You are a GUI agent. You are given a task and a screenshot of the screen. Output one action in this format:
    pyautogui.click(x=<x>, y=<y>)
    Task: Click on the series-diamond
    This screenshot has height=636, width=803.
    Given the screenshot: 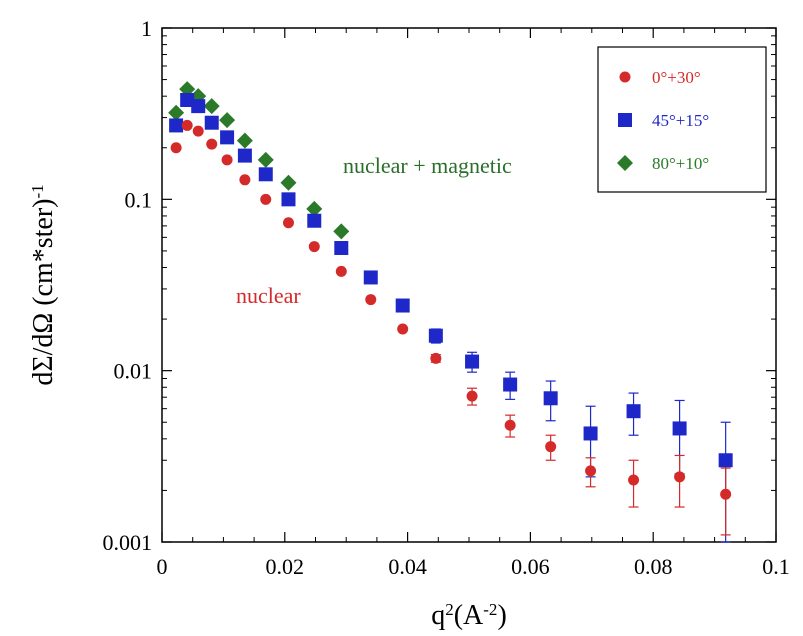 What is the action you would take?
    pyautogui.click(x=259, y=160)
    